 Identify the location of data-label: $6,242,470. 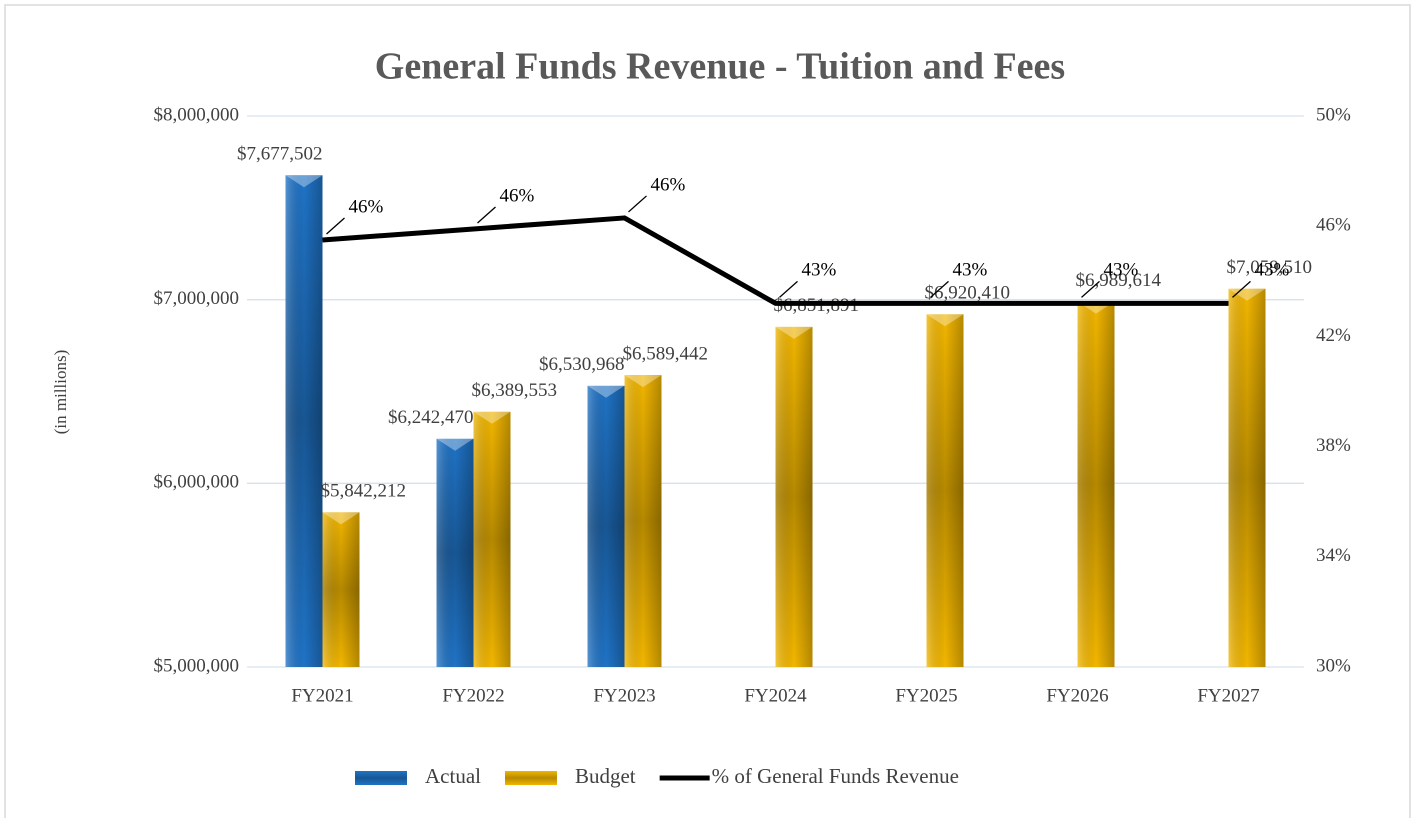
(431, 417).